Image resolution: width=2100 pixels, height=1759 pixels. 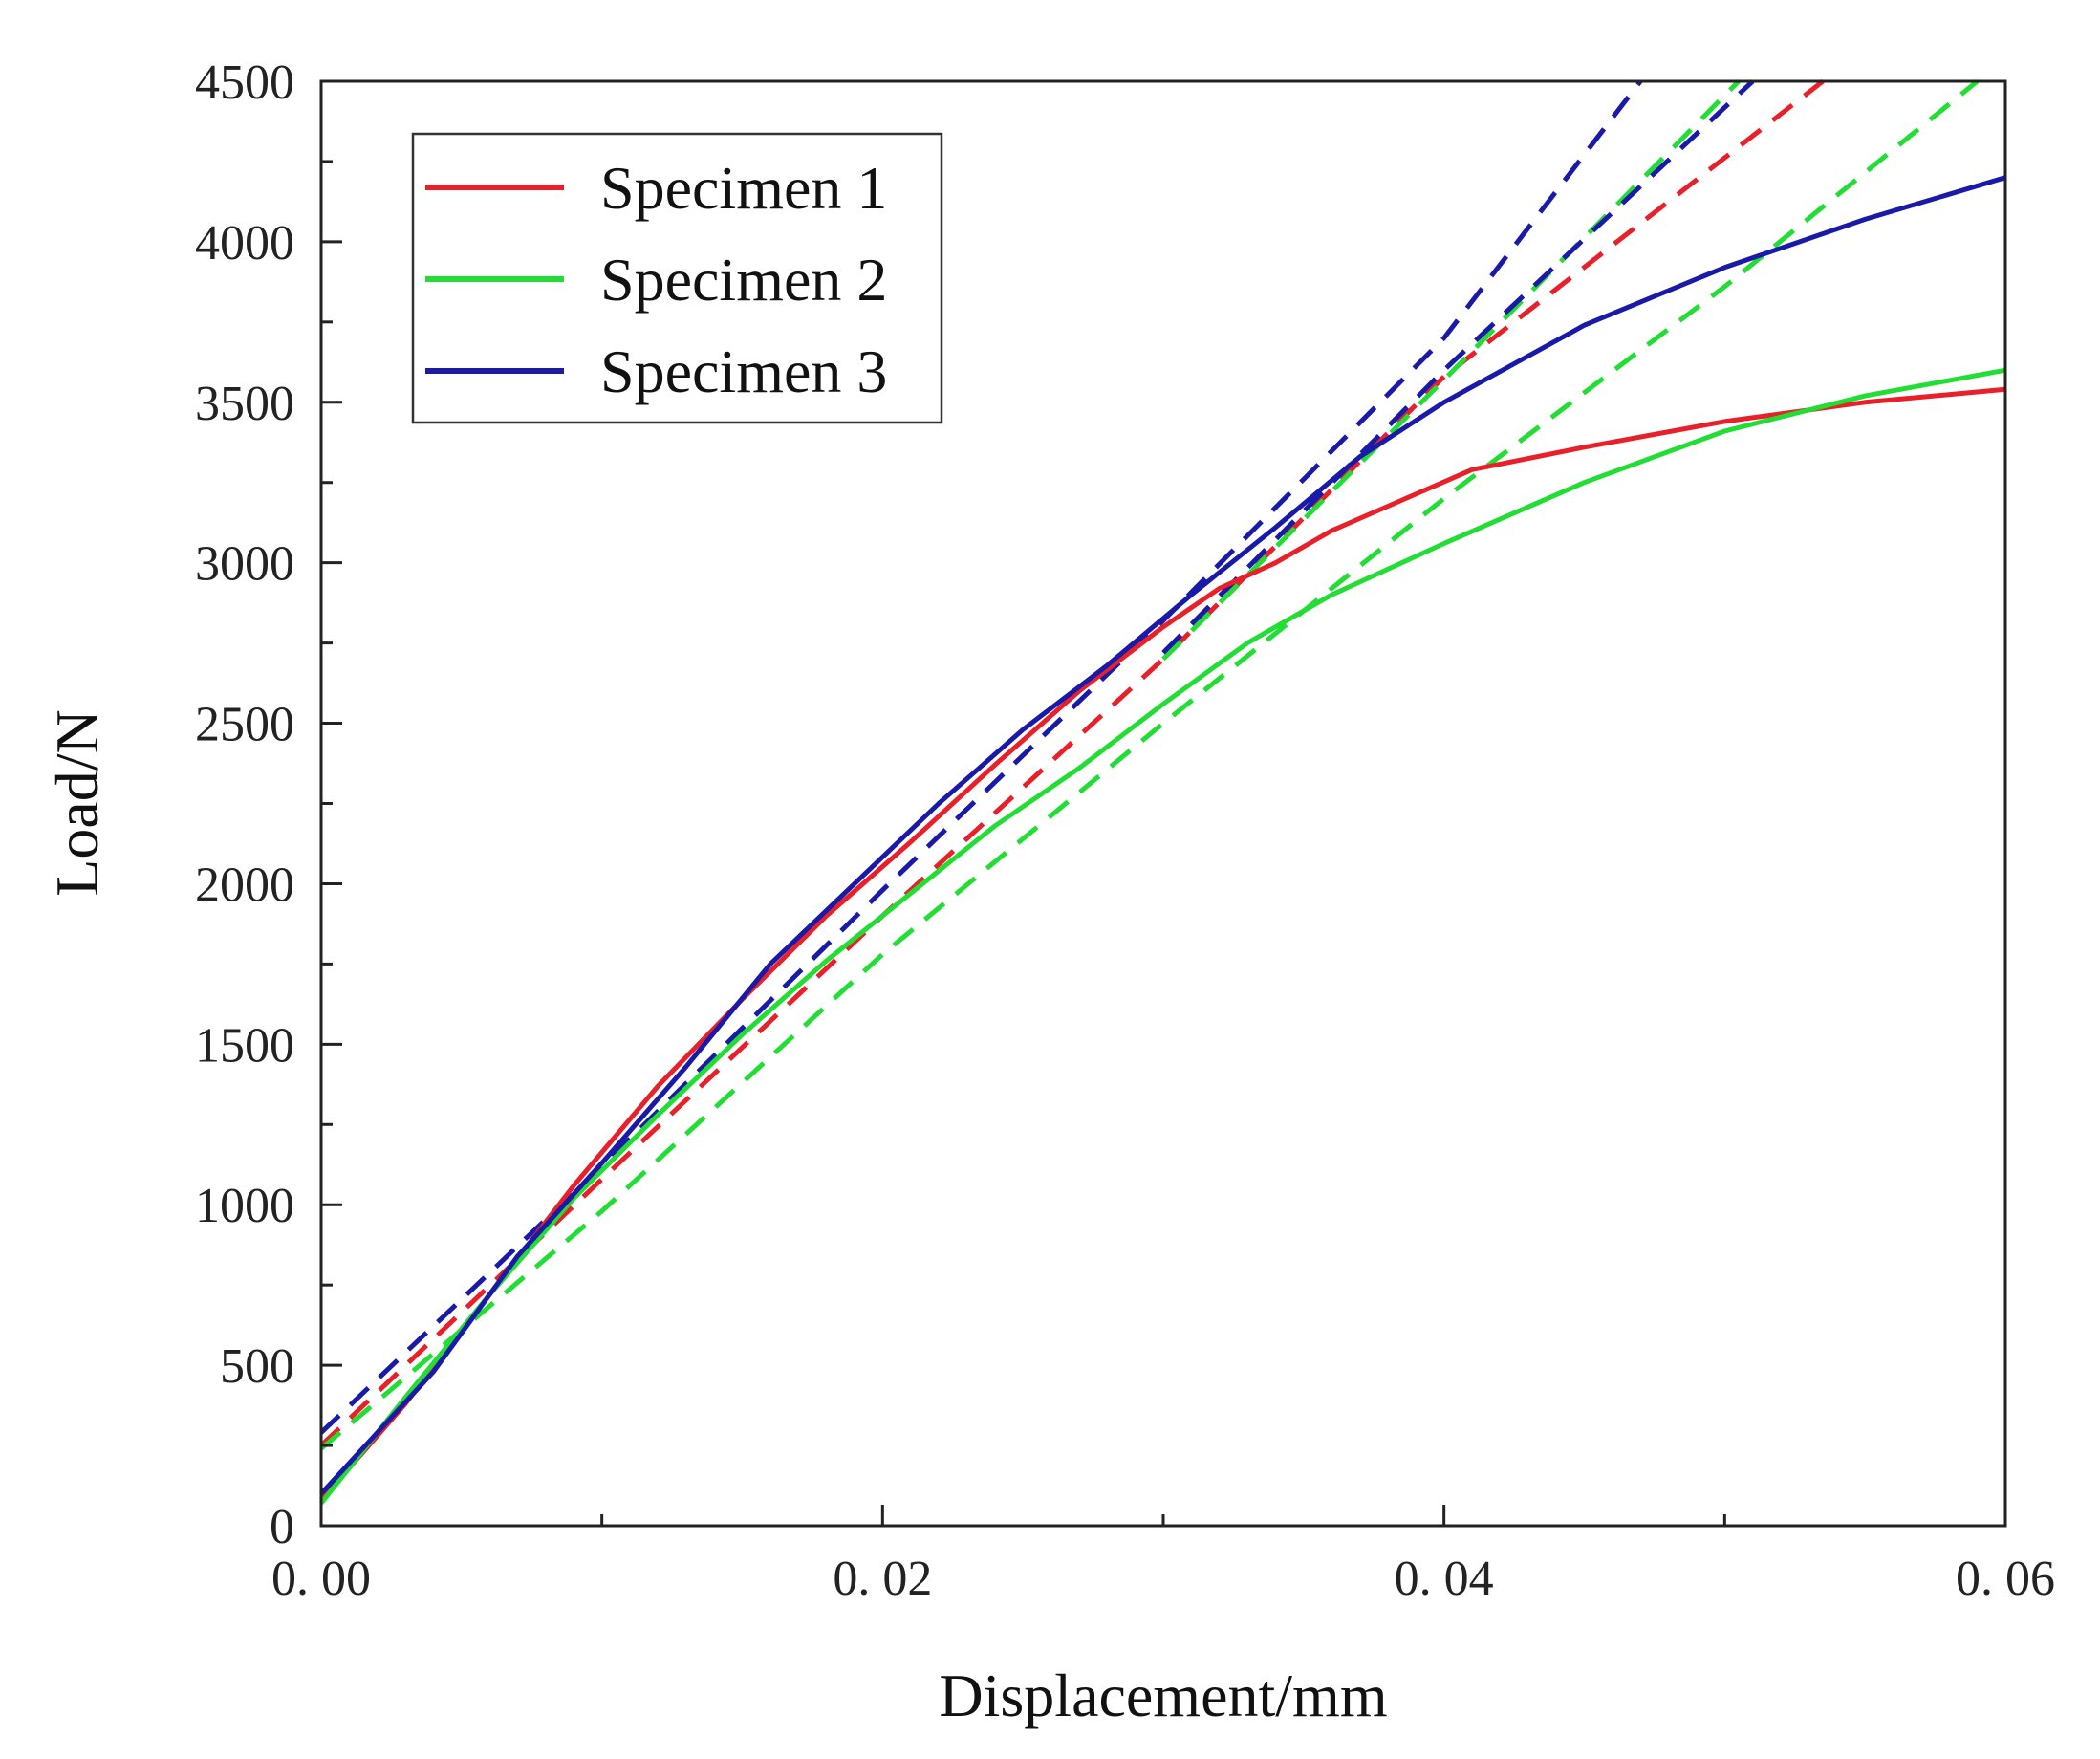 I want to click on legend-label: Specimen 2, so click(x=743, y=280).